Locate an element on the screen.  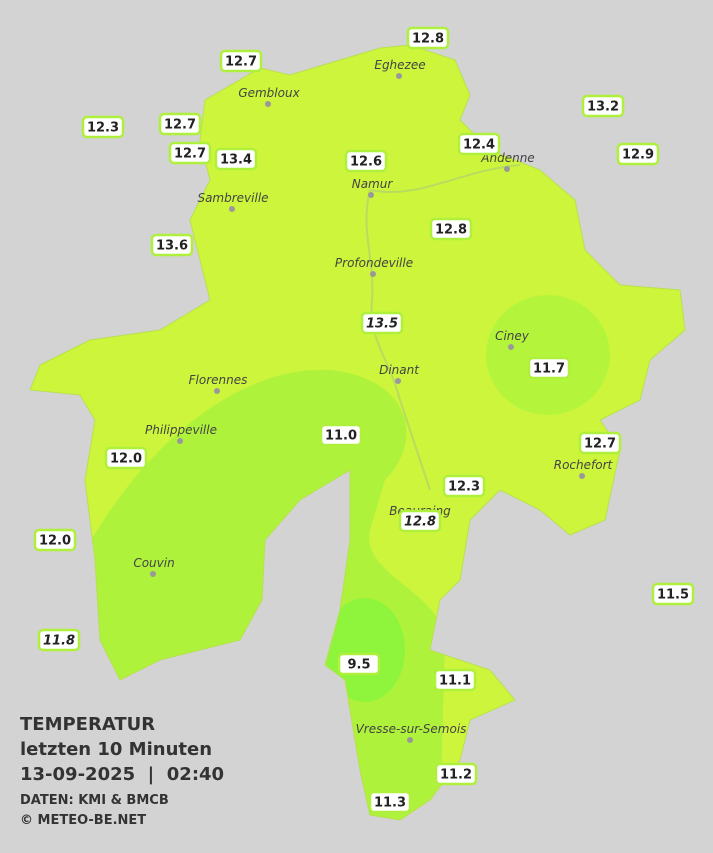
station-reading: 11.8 is located at coordinates (59, 641).